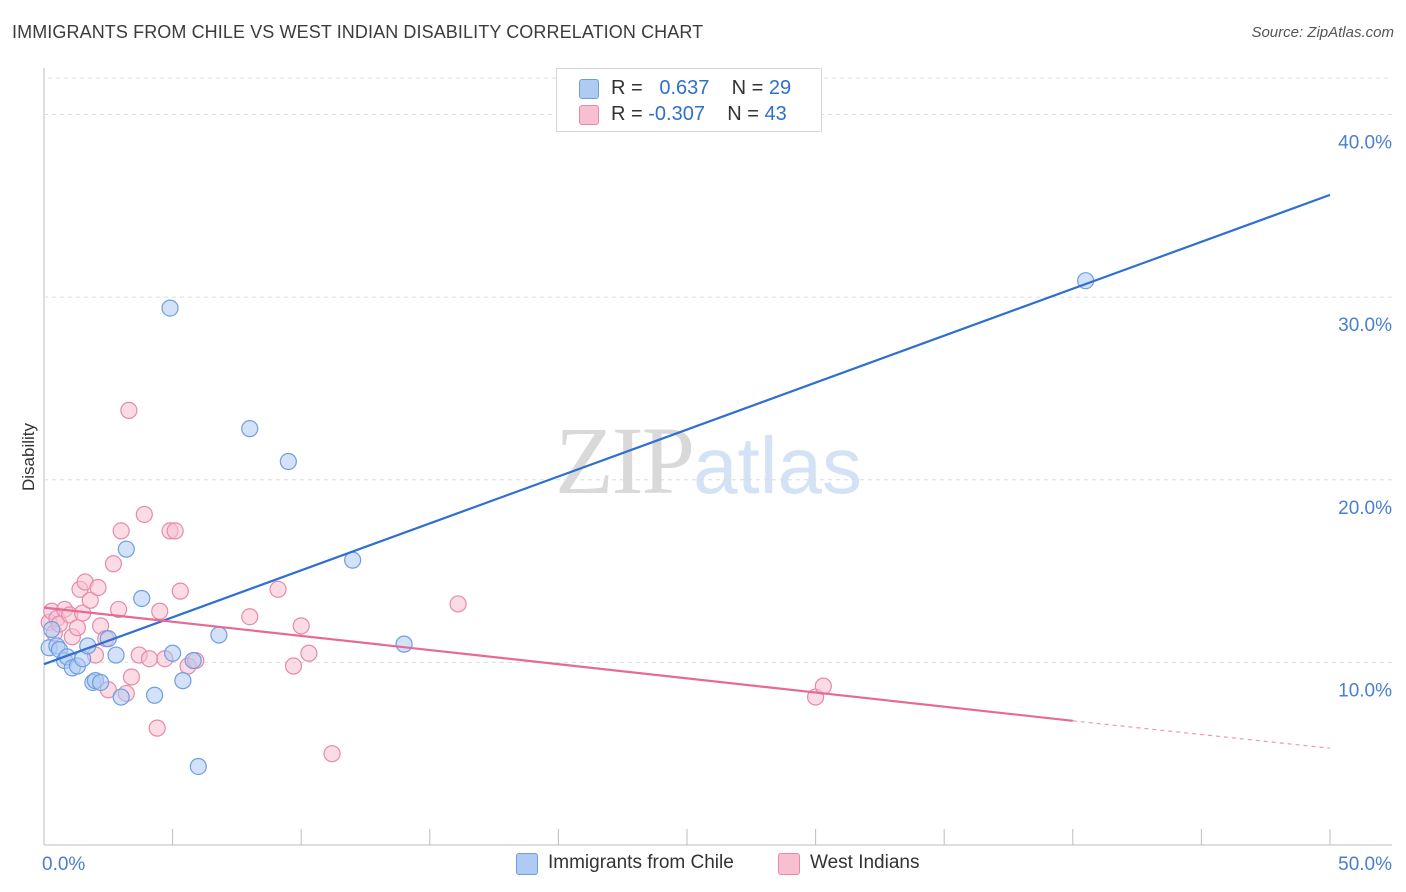  What do you see at coordinates (775, 114) in the screenshot?
I see `legend-n-value: 43` at bounding box center [775, 114].